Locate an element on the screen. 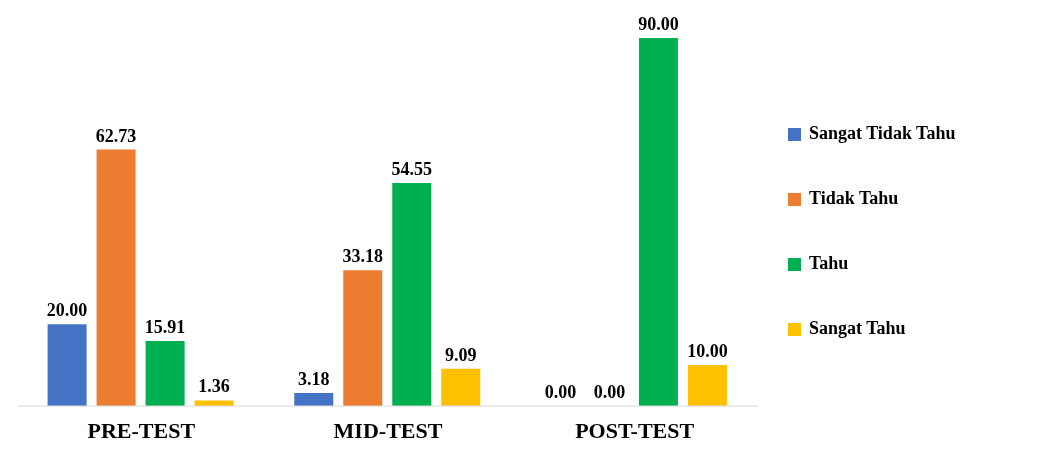  data-label: 10.00 is located at coordinates (707, 351).